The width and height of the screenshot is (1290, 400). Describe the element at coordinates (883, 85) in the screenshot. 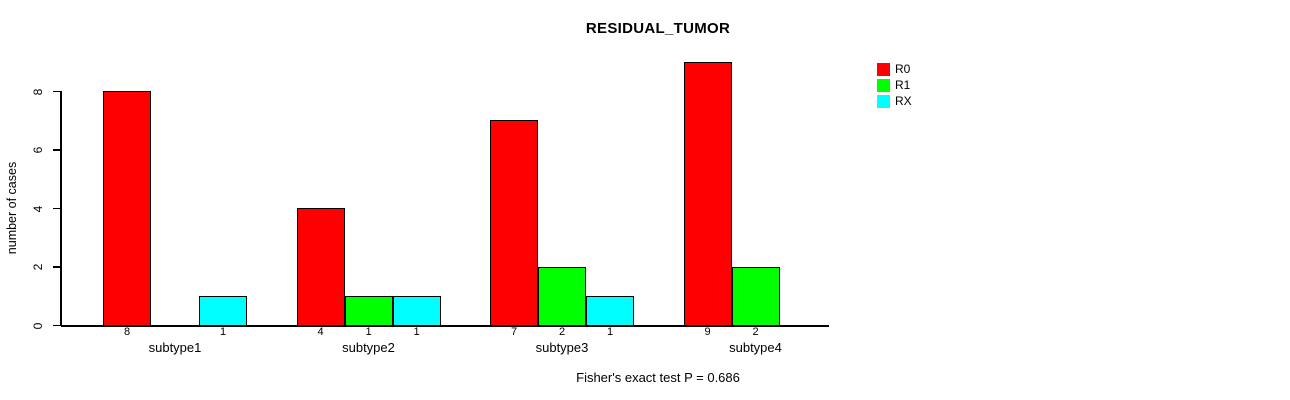

I see `legend-swatch-r1` at that location.